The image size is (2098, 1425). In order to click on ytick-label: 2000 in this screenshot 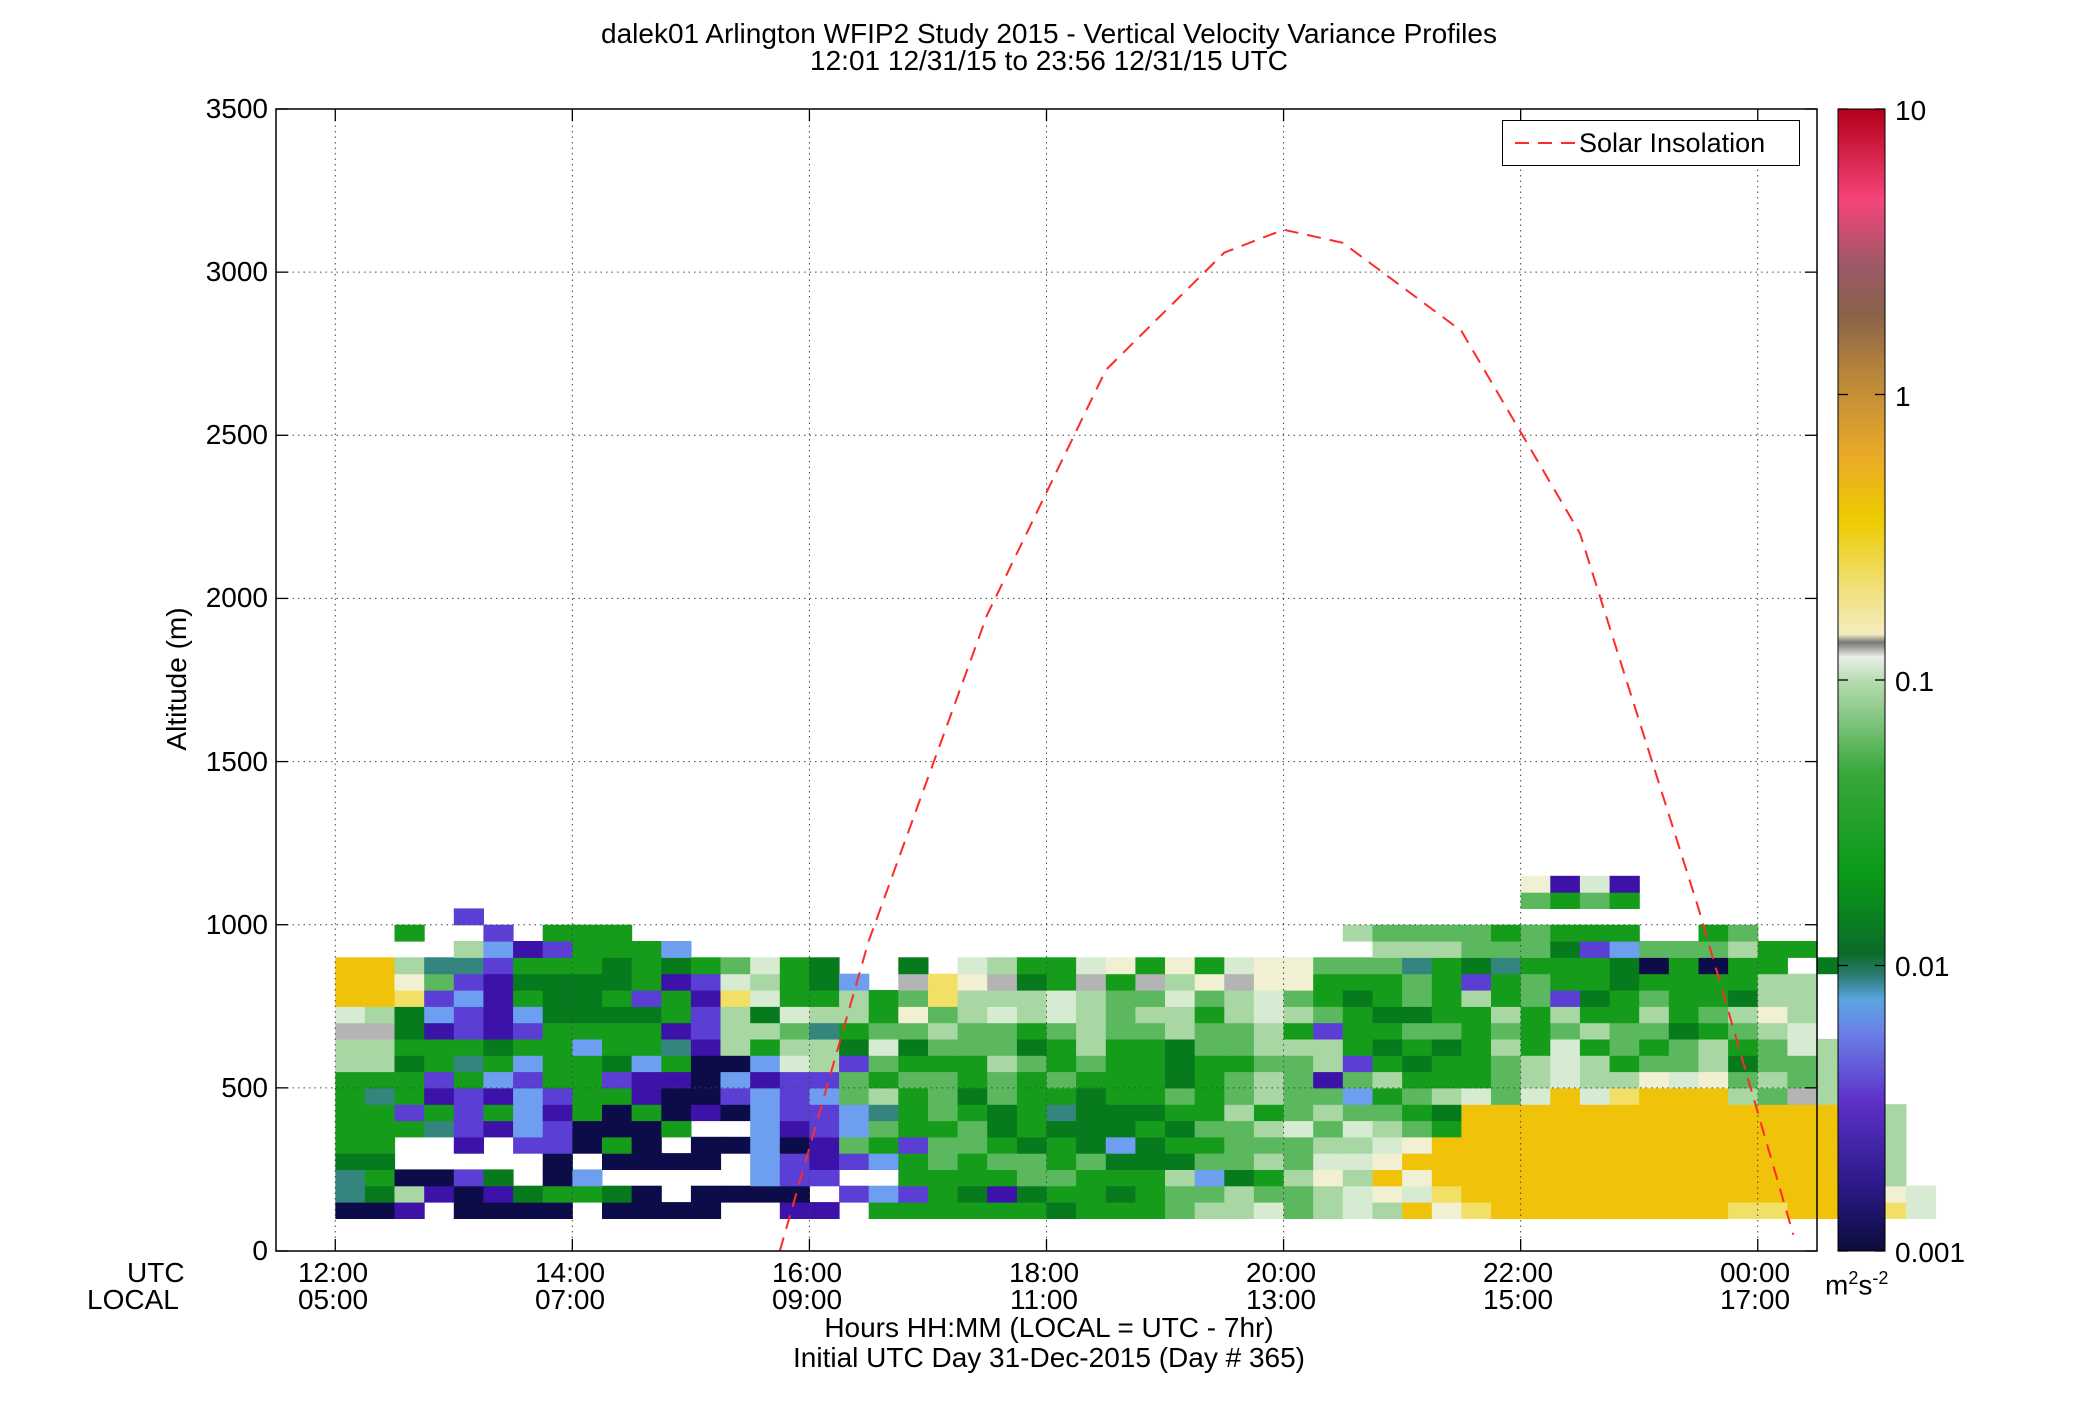, I will do `click(236, 597)`.